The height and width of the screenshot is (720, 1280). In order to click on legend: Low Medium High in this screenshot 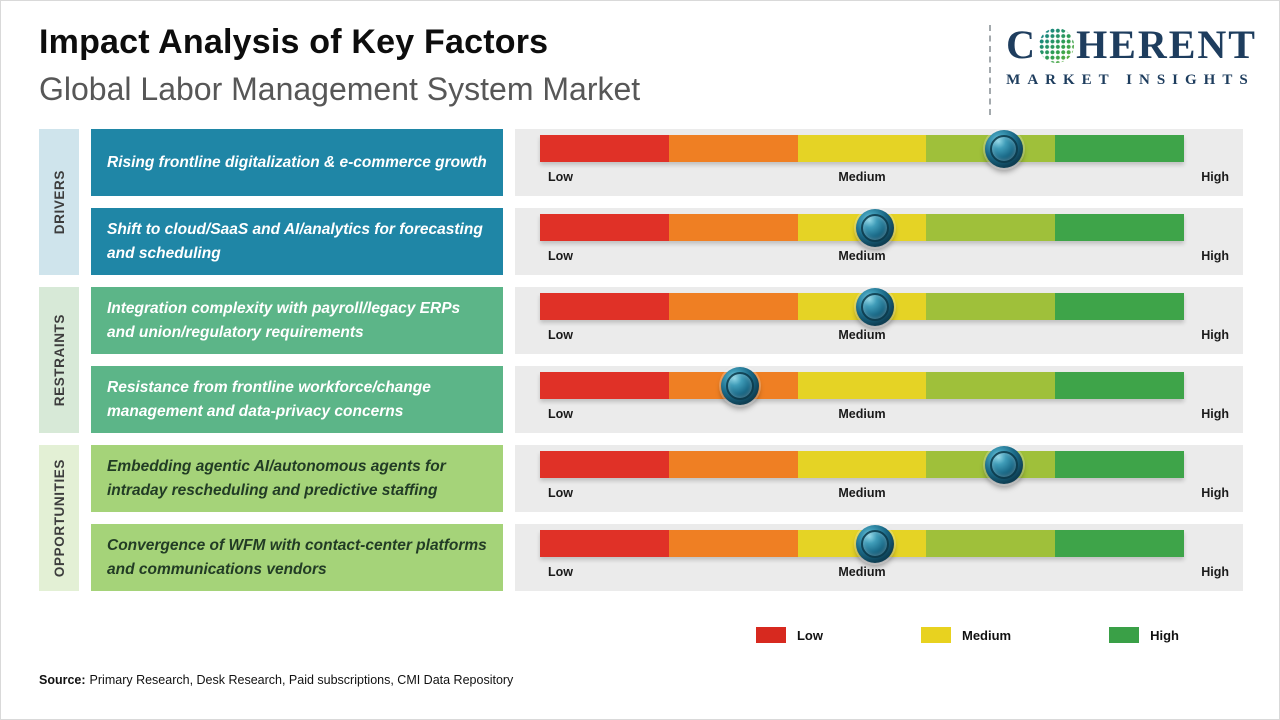, I will do `click(590, 635)`.